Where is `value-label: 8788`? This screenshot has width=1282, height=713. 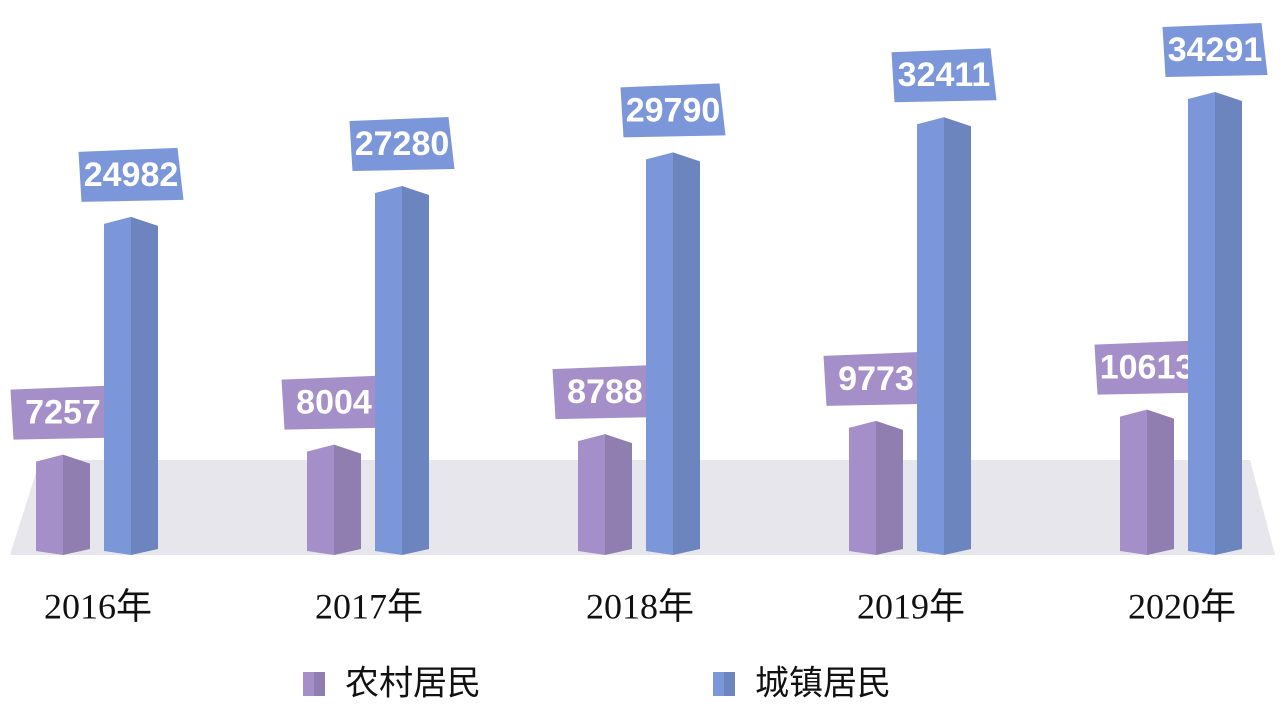 value-label: 8788 is located at coordinates (605, 392).